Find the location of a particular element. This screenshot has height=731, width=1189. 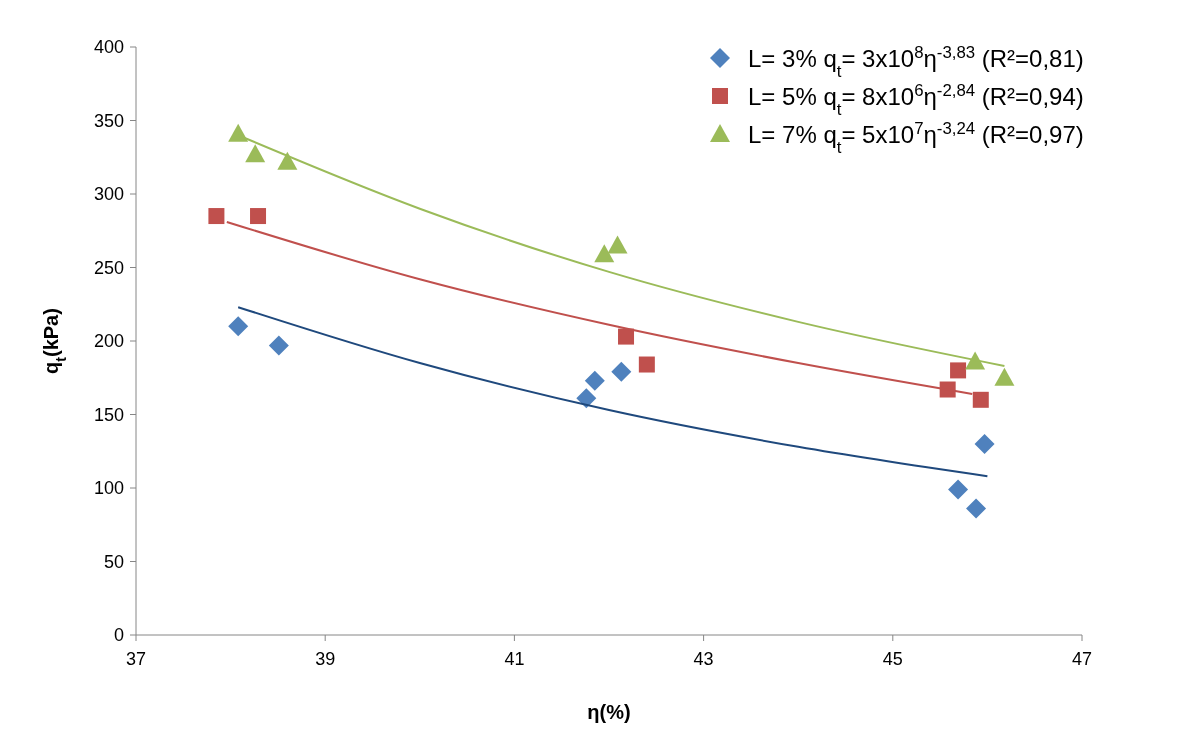

y-tick-label: 350 is located at coordinates (108, 120).